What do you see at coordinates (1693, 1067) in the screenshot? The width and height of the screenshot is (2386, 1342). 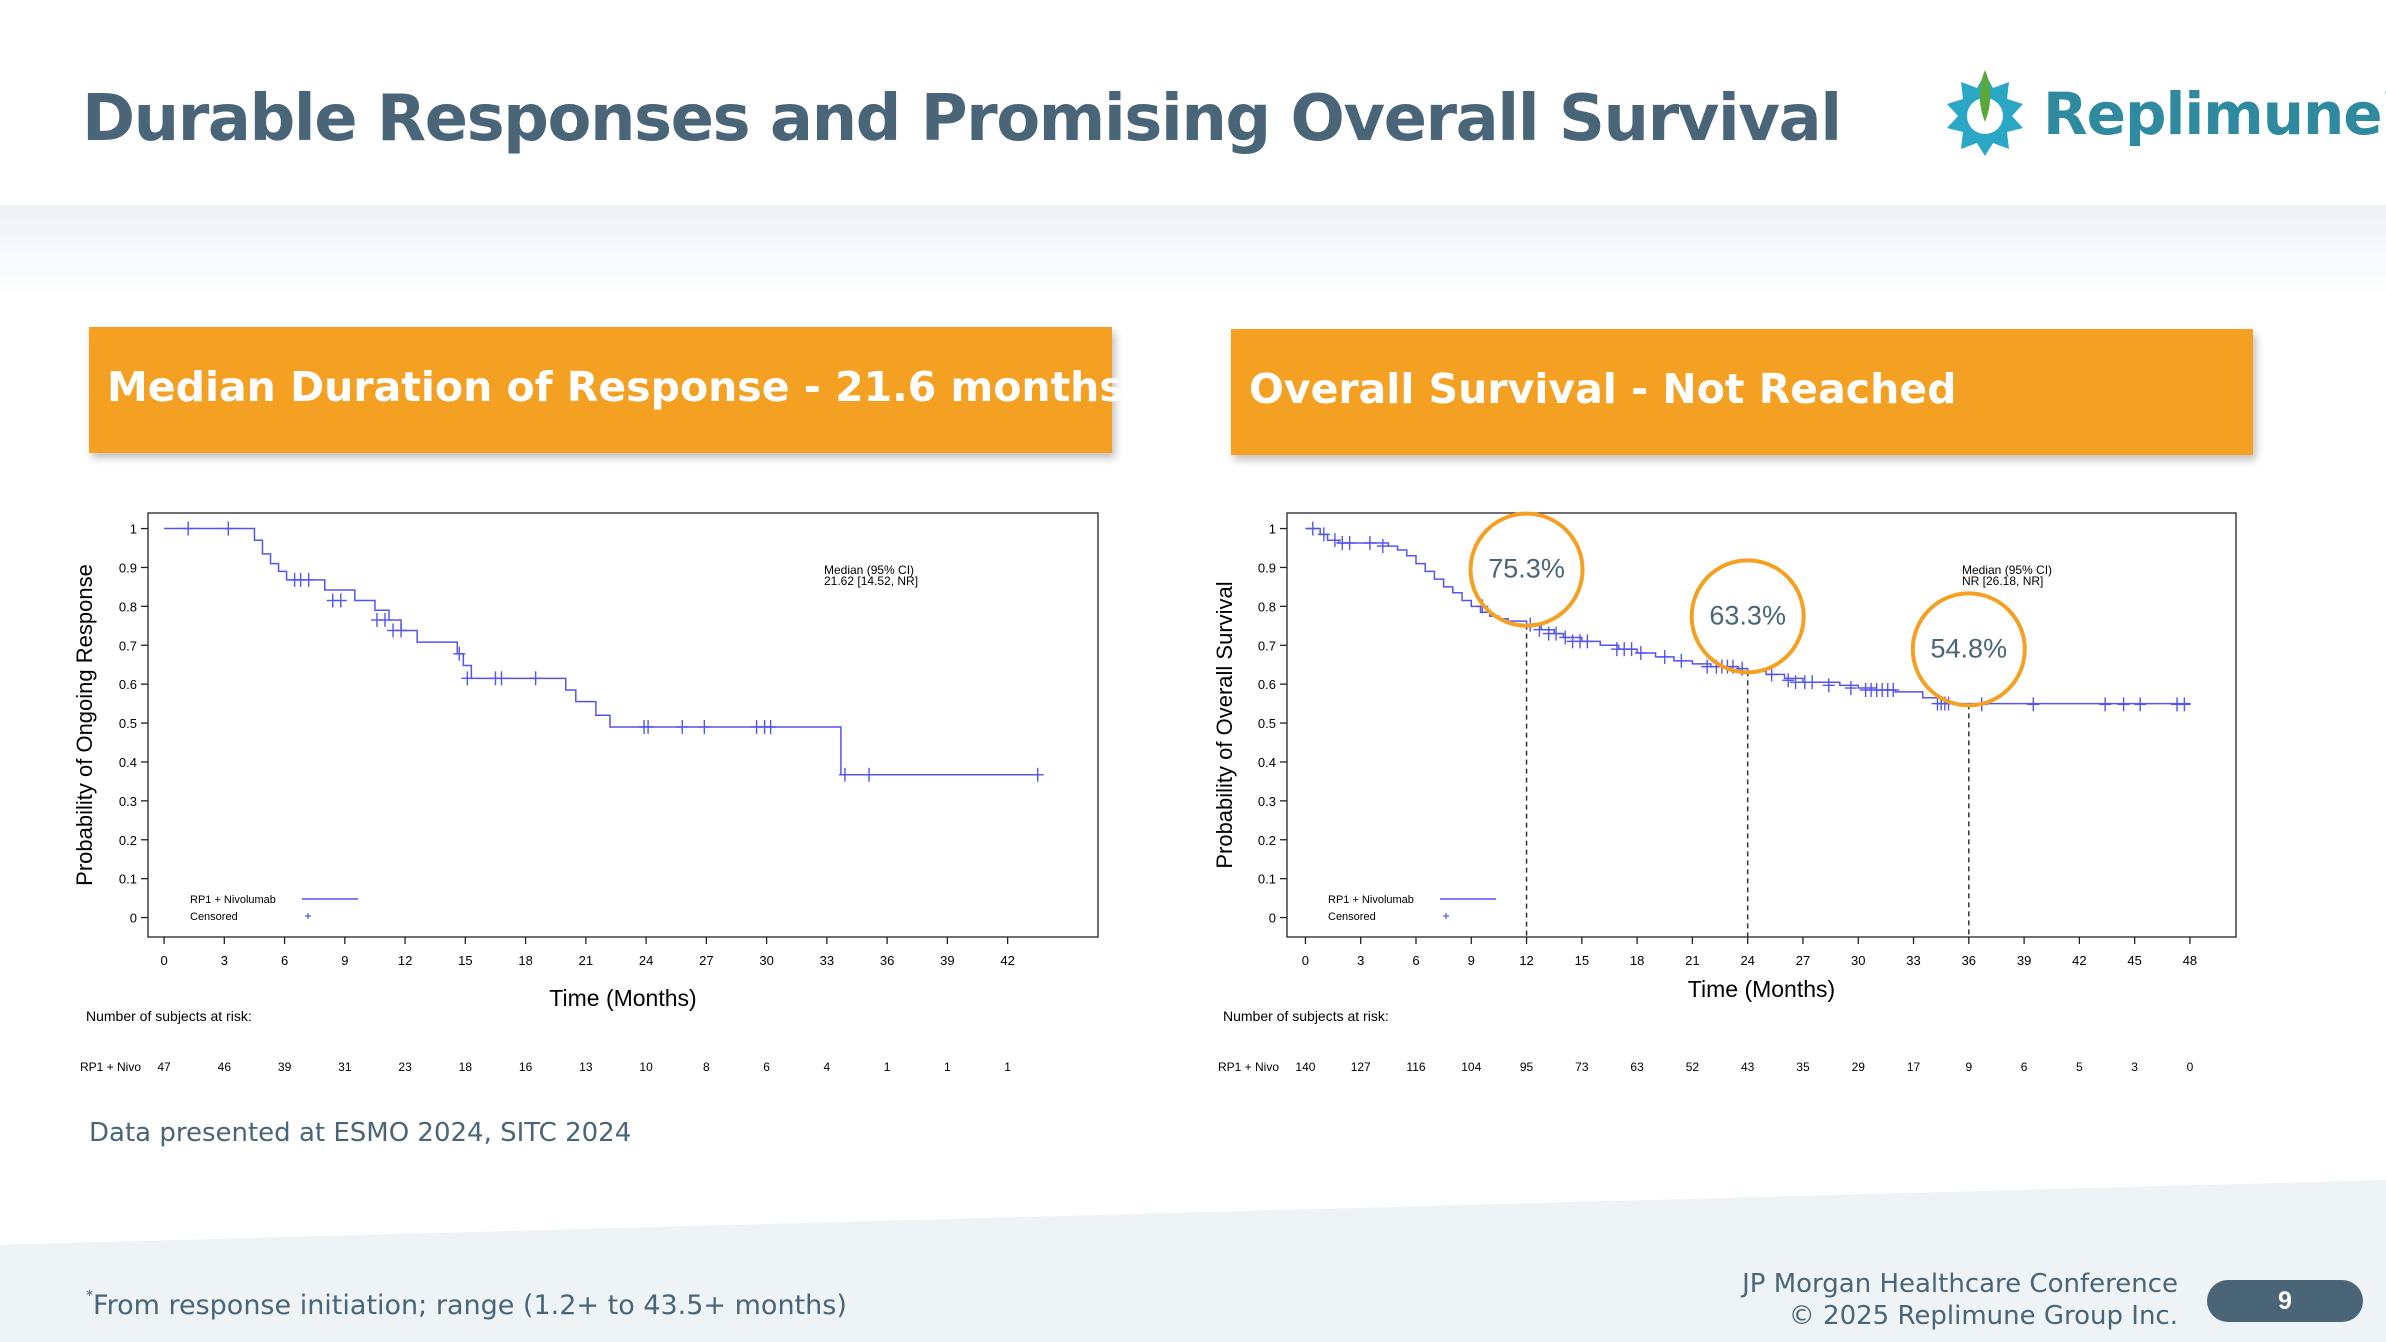 I see `risk-table-value: 52` at bounding box center [1693, 1067].